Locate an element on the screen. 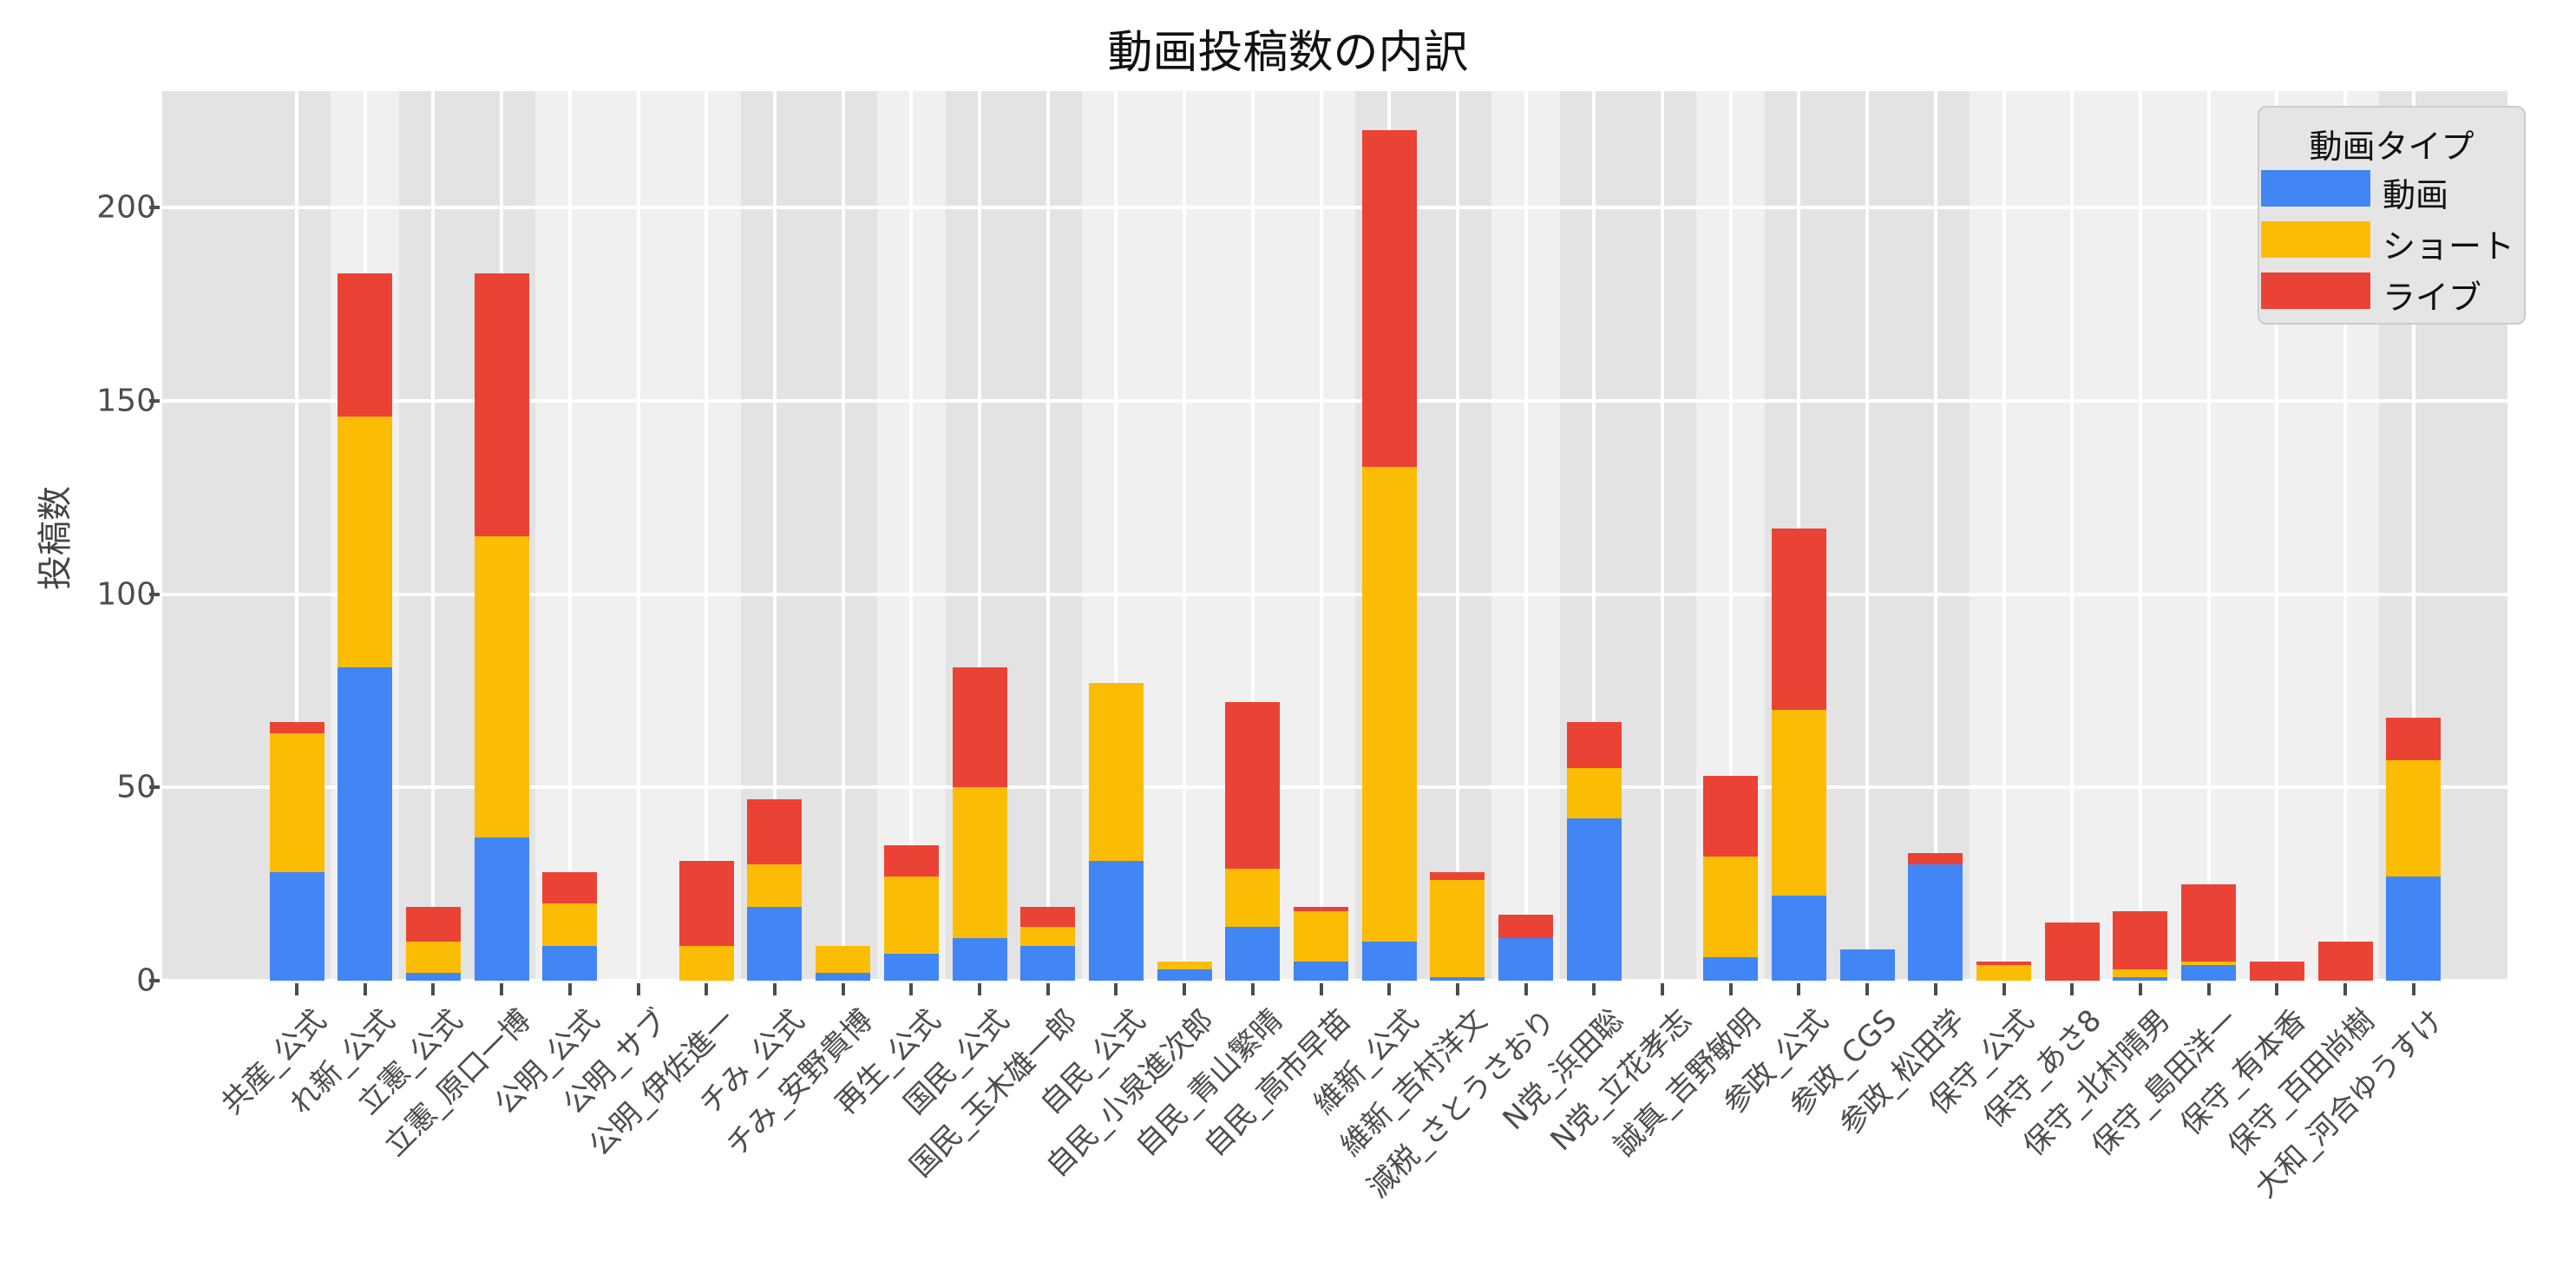  y-tick-label: 100 is located at coordinates (126, 594).